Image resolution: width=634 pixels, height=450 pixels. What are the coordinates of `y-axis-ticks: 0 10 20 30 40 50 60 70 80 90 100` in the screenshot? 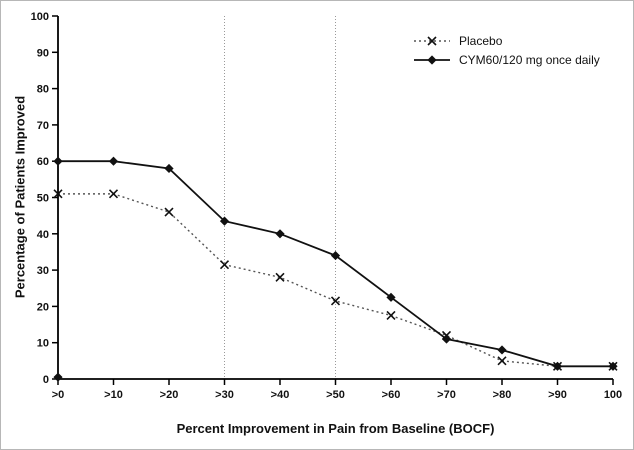 It's located at (44, 198).